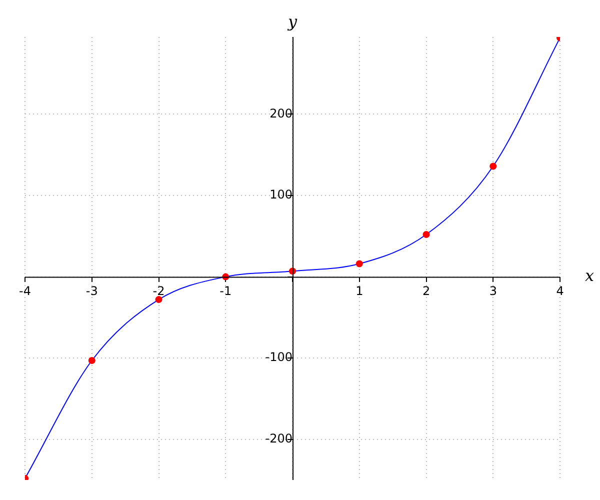 The width and height of the screenshot is (600, 500). I want to click on x-tick-label: -3, so click(92, 291).